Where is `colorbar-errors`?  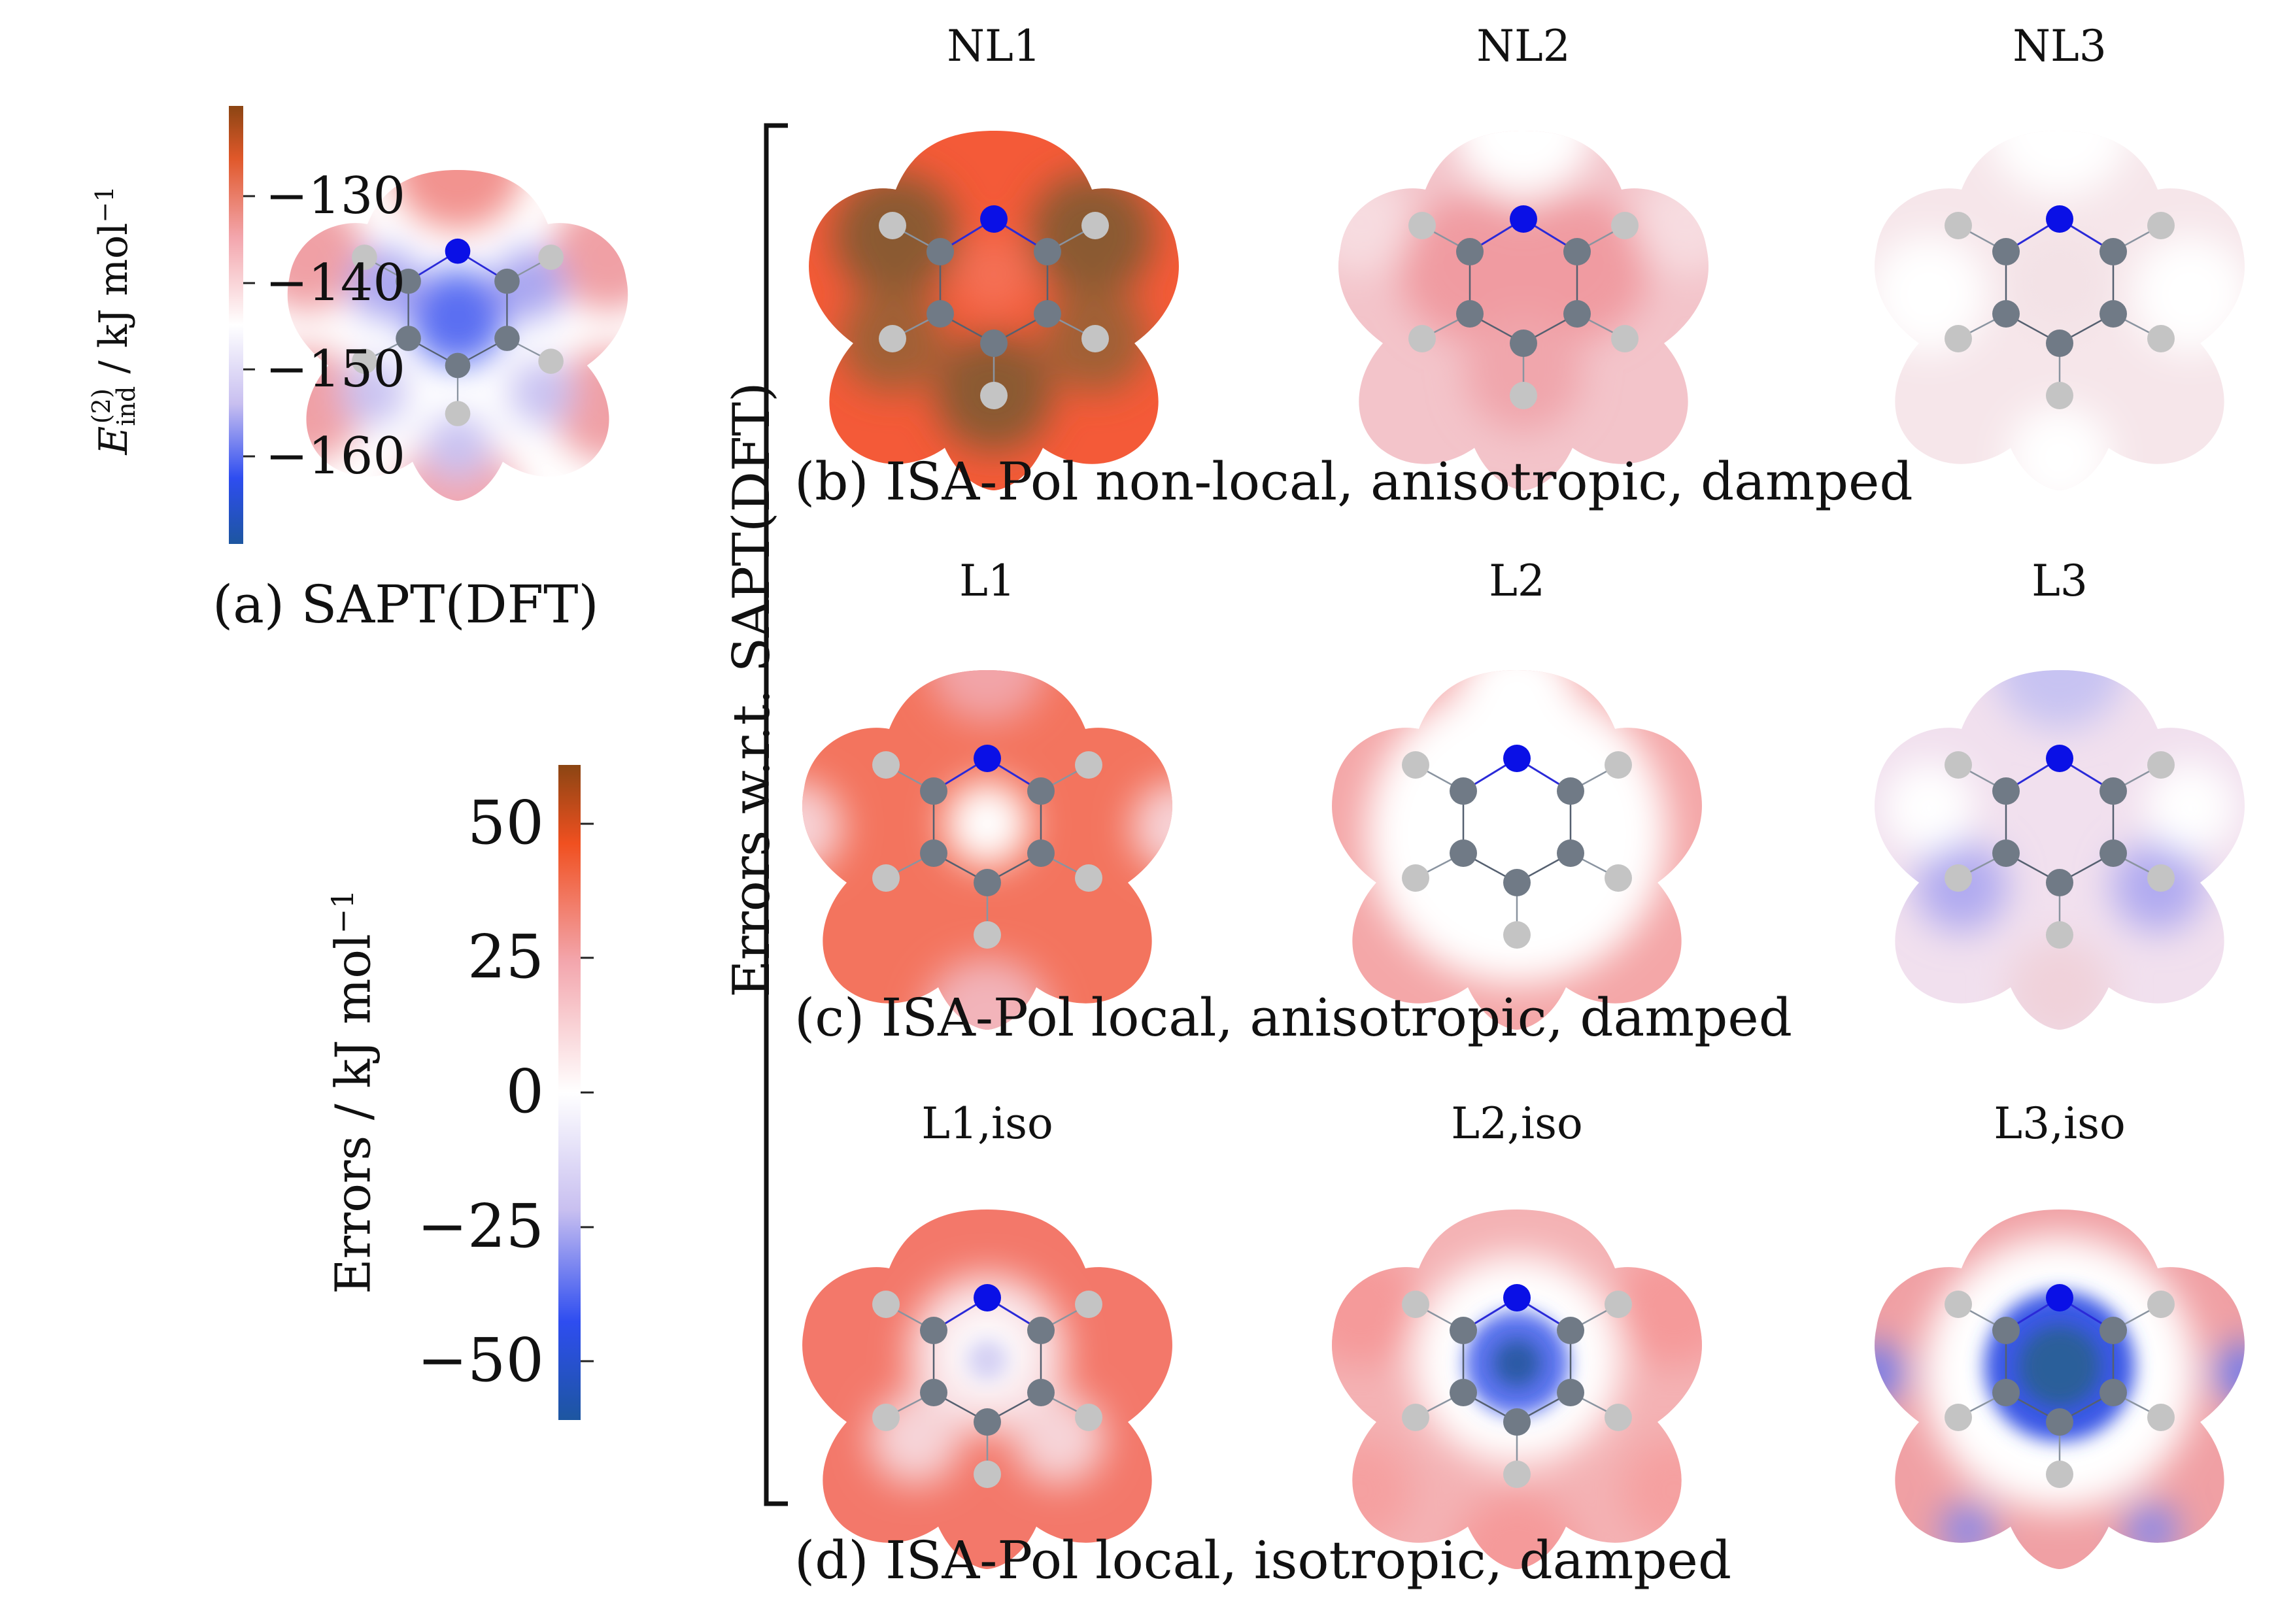
colorbar-errors is located at coordinates (569, 1092).